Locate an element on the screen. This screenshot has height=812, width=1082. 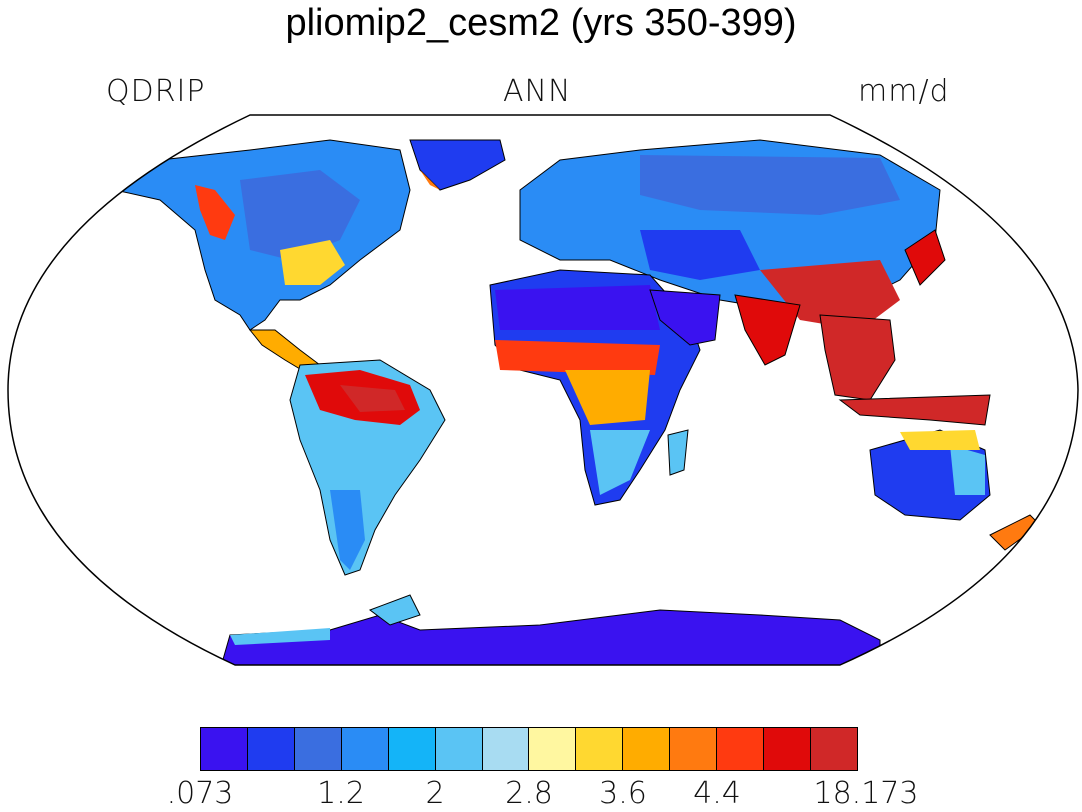
new-zealand is located at coordinates (1015, 532).